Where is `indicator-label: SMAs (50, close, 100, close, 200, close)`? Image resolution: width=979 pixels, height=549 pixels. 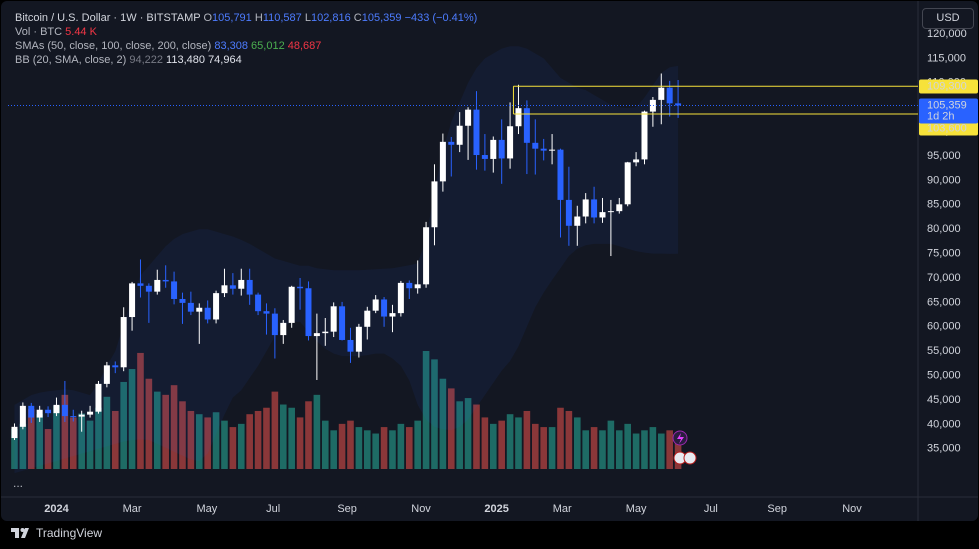
indicator-label: SMAs (50, close, 100, close, 200, close) is located at coordinates (113, 46).